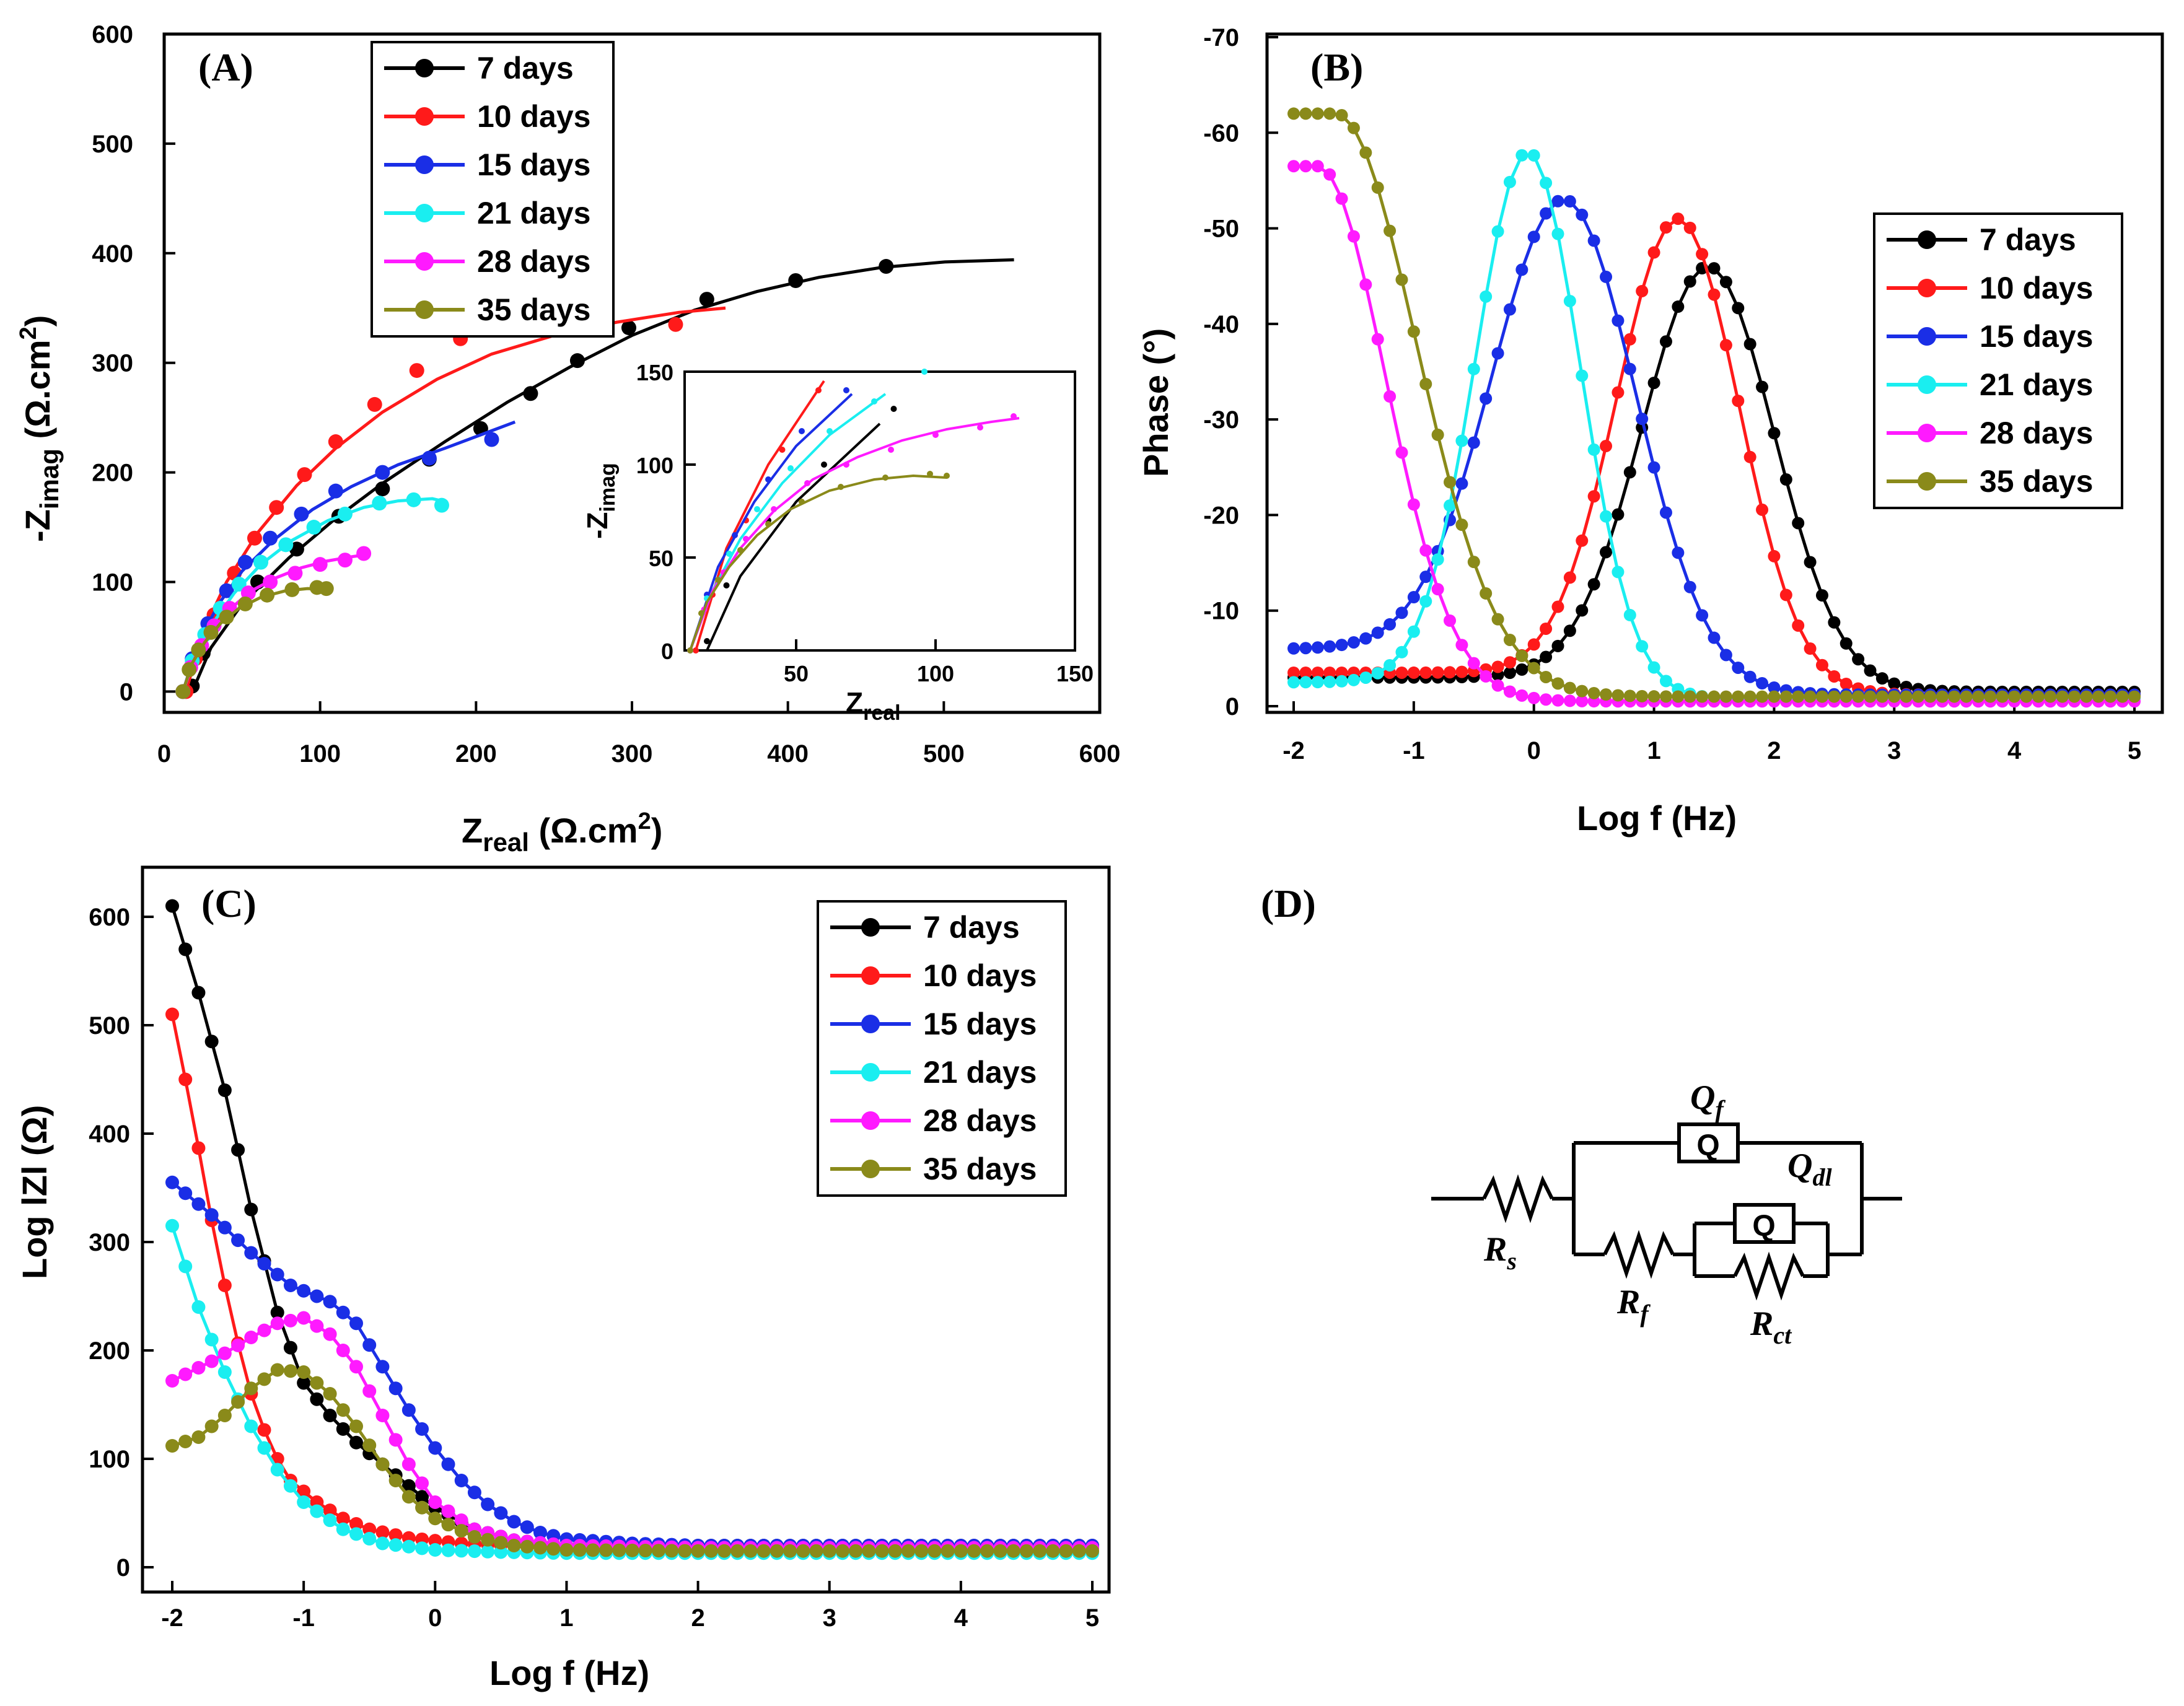 Image resolution: width=2184 pixels, height=1706 pixels. What do you see at coordinates (112, 364) in the screenshot?
I see `y-tick-label: 300` at bounding box center [112, 364].